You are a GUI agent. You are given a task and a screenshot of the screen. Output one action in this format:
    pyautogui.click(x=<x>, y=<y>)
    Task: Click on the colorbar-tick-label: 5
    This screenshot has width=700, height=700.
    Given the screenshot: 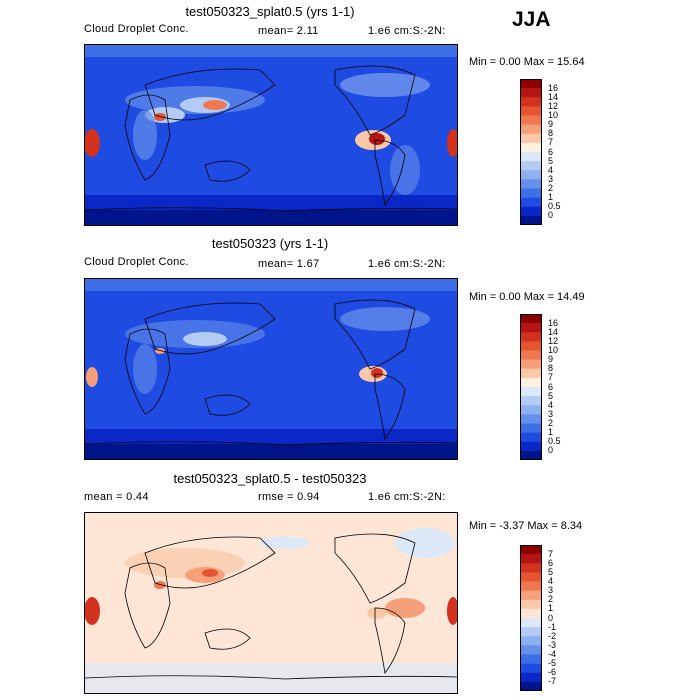 What is the action you would take?
    pyautogui.click(x=551, y=160)
    